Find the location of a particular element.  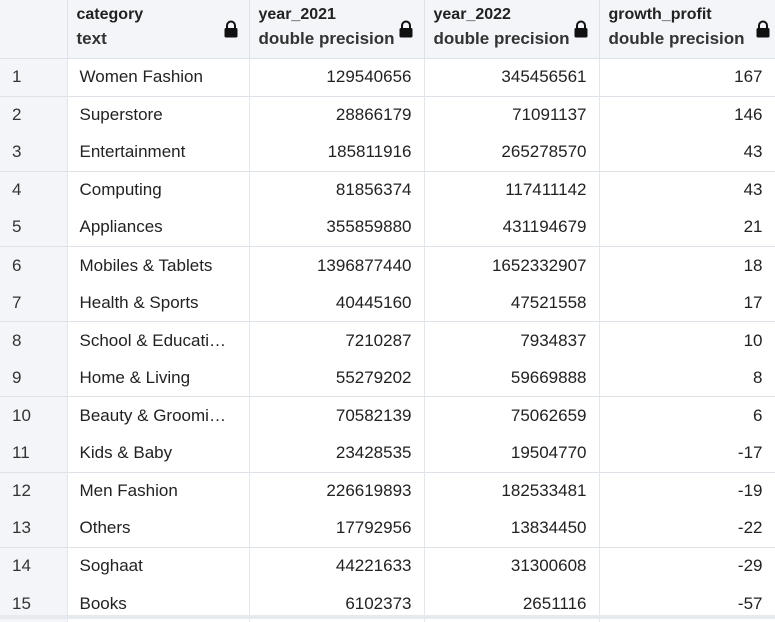

row-number: 2 is located at coordinates (34, 114).